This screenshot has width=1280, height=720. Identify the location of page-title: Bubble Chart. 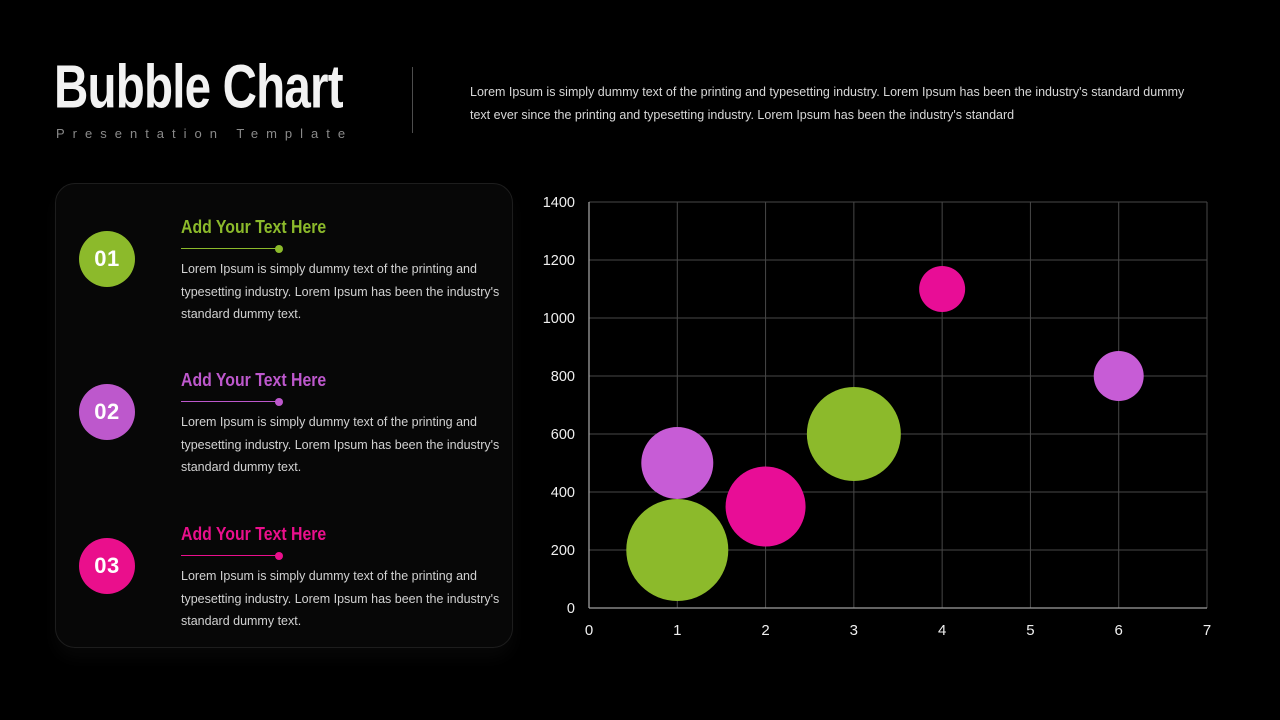
(199, 87).